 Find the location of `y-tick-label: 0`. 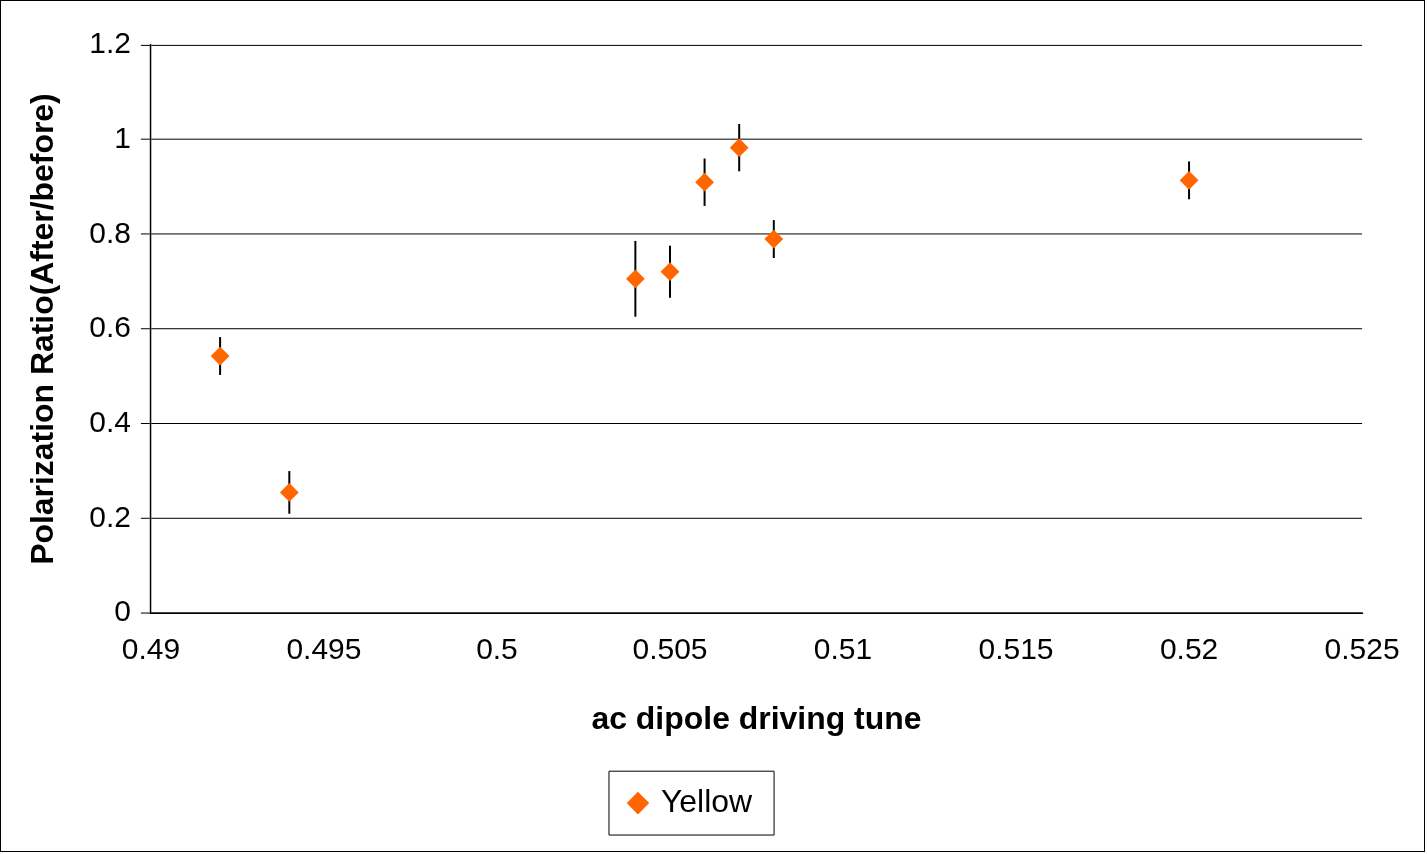

y-tick-label: 0 is located at coordinates (122, 611).